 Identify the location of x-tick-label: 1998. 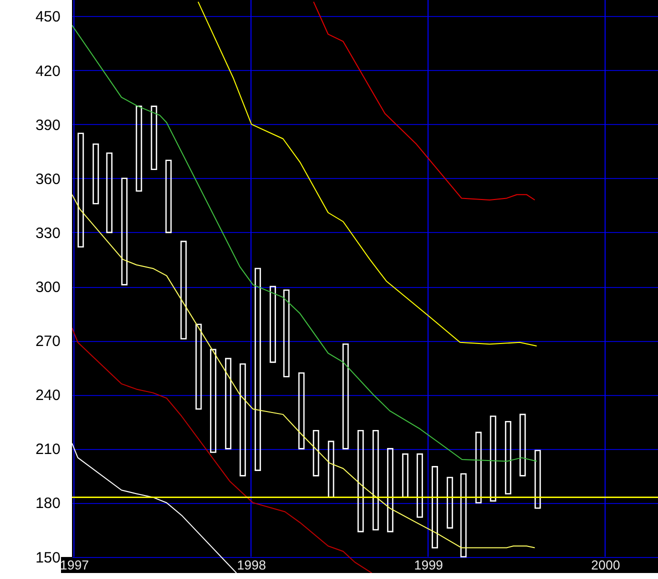
(251, 565).